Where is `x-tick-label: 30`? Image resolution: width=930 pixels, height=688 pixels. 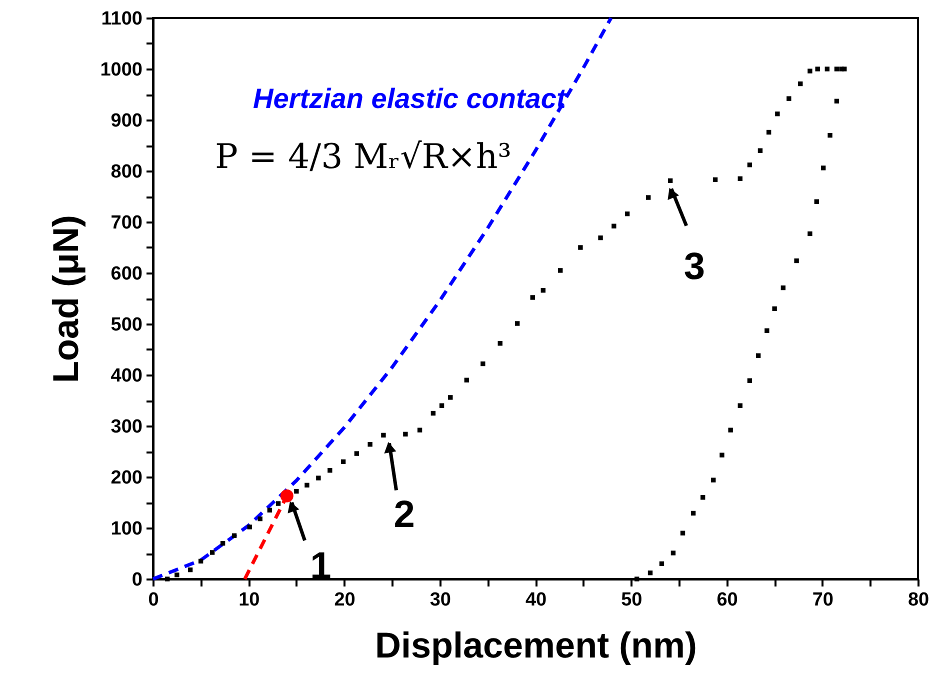 x-tick-label: 30 is located at coordinates (440, 600).